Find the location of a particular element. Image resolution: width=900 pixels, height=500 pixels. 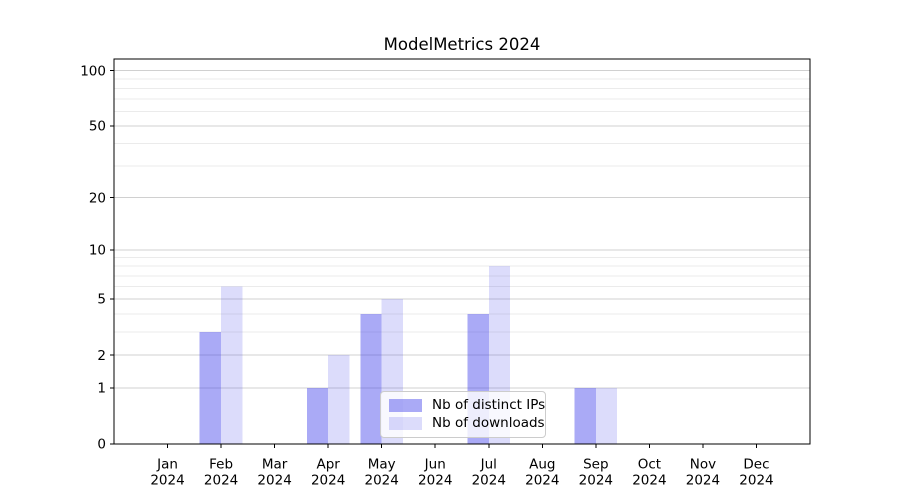

x-tick-label-apr: Apr is located at coordinates (328, 465).